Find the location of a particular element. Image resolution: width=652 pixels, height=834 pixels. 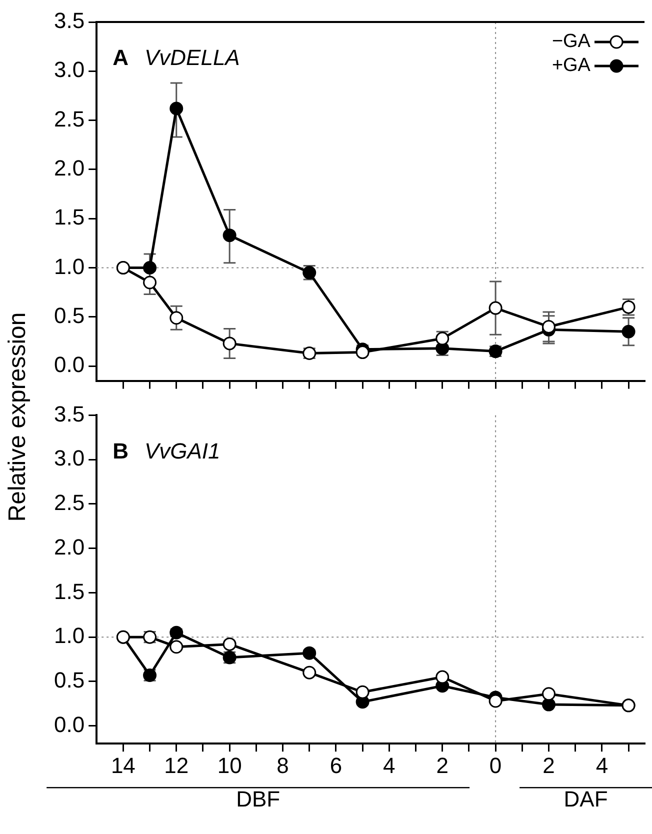

text: B VvGAI1 is located at coordinates (166, 451).